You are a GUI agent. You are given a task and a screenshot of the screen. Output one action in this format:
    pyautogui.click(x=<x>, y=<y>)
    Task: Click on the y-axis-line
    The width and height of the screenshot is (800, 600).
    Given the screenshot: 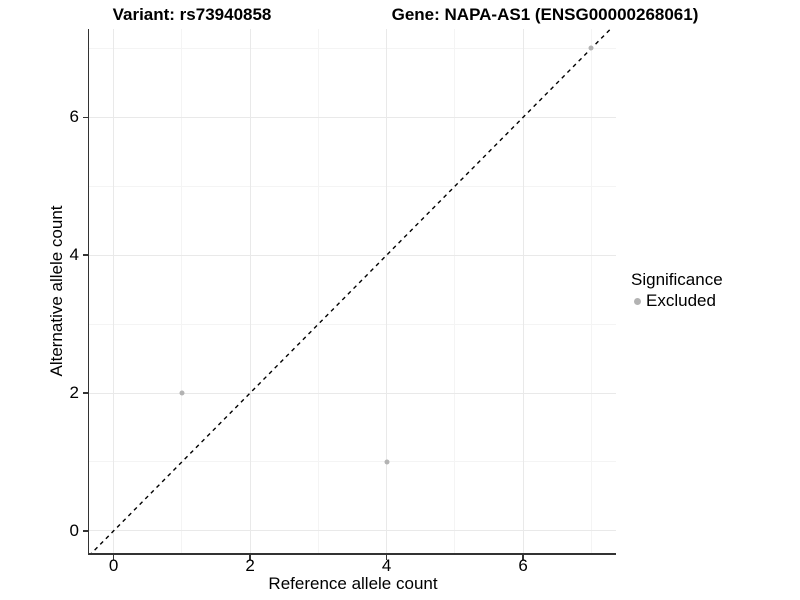 What is the action you would take?
    pyautogui.click(x=88, y=292)
    